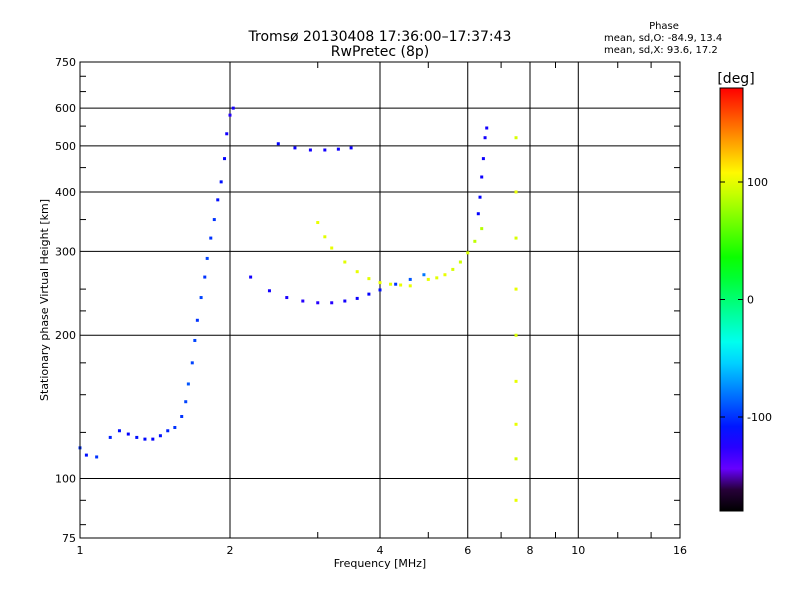 The height and width of the screenshot is (600, 800). What do you see at coordinates (380, 550) in the screenshot?
I see `x-tick-label: 4` at bounding box center [380, 550].